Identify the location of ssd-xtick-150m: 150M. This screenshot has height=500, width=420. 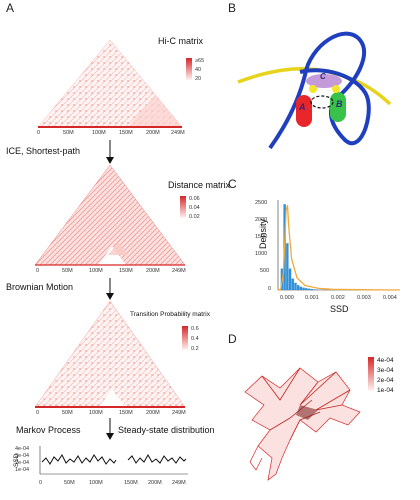
(131, 483).